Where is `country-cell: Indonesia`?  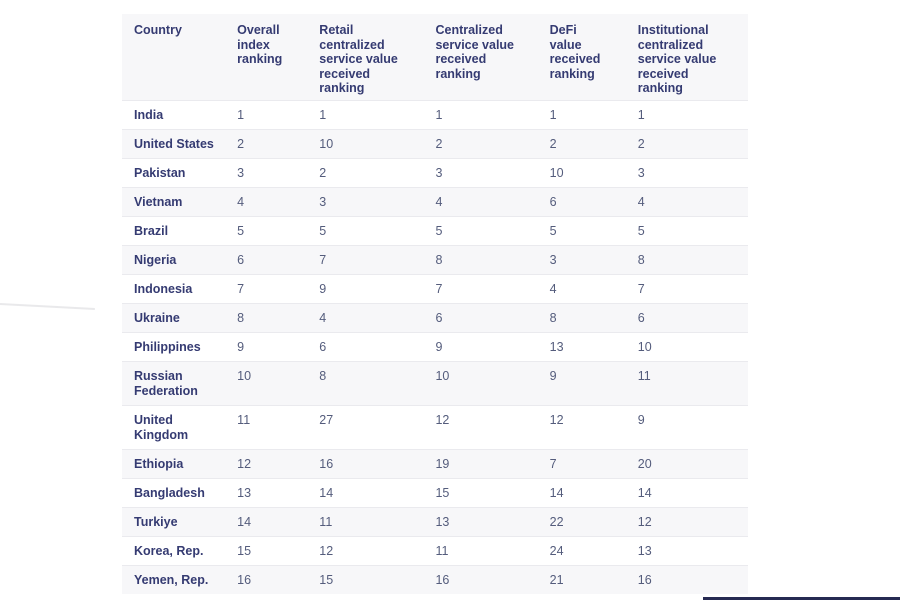
country-cell: Indonesia is located at coordinates (179, 288).